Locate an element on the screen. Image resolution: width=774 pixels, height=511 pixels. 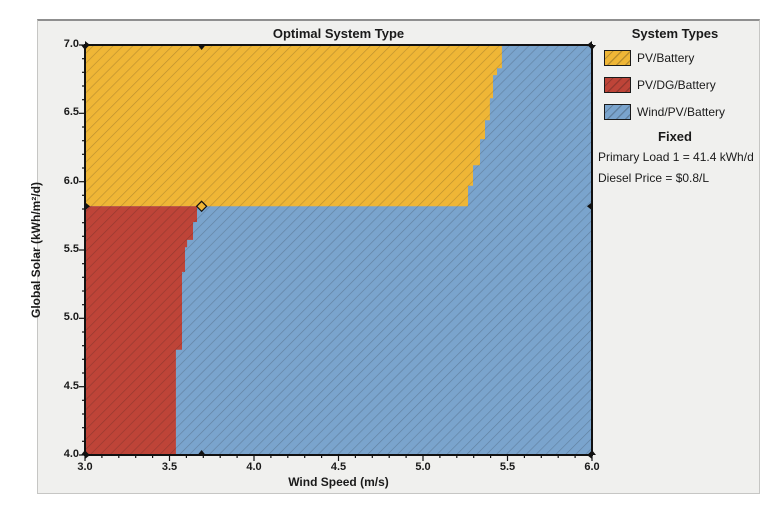
y-tick-label: 6.0 is located at coordinates (71, 181).